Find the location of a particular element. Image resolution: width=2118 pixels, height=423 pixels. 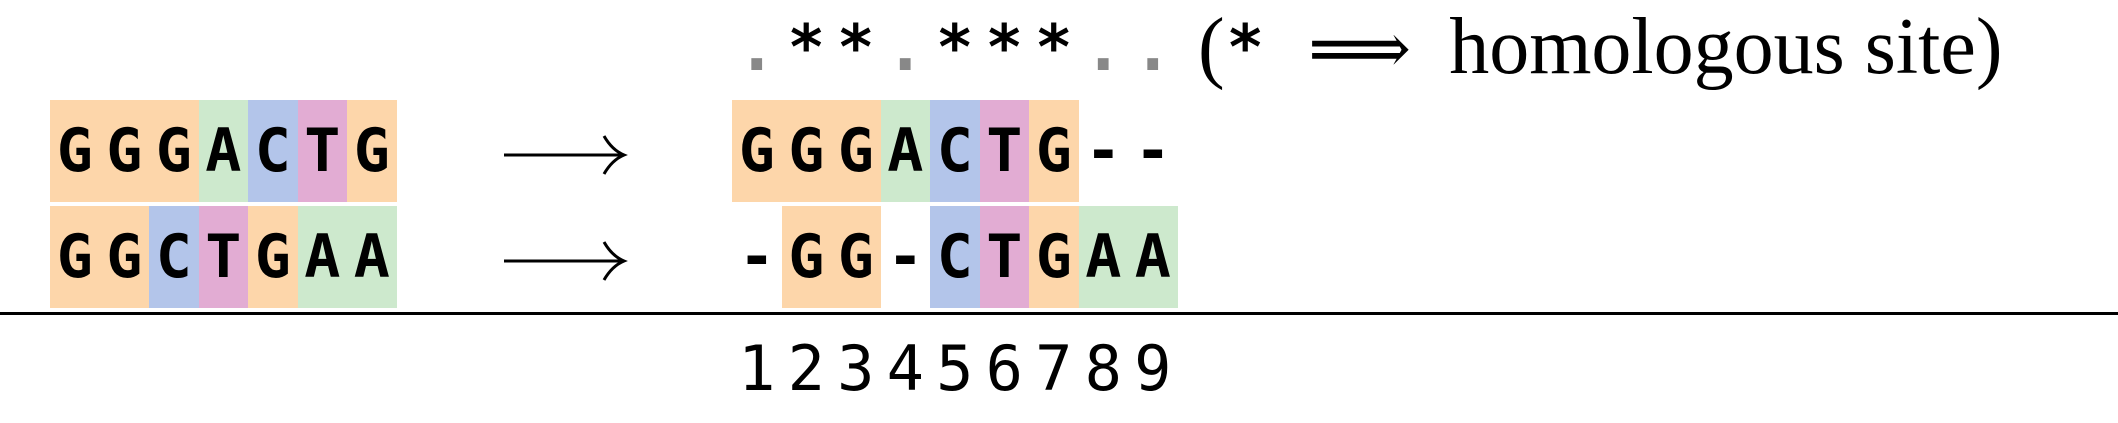

legend-implies-arrow: ⟹ is located at coordinates (1359, 47).